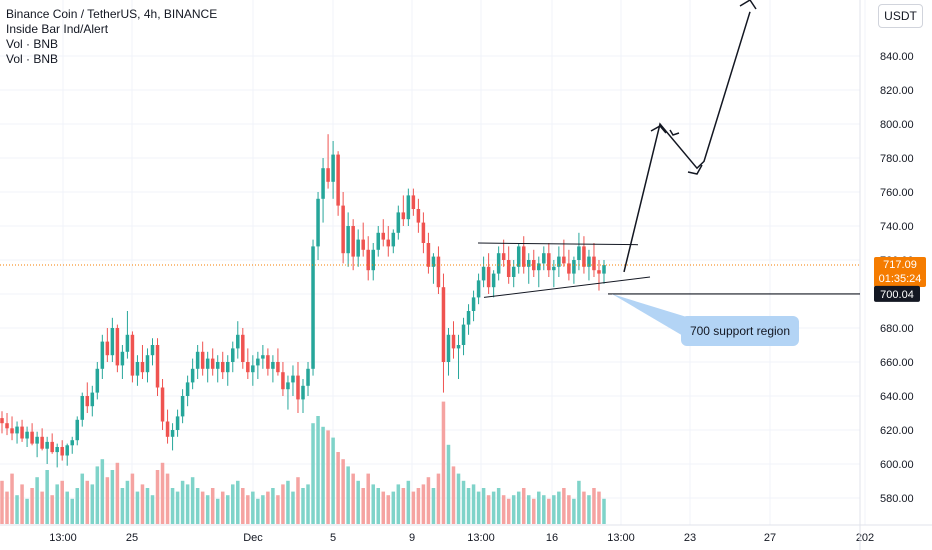 The height and width of the screenshot is (550, 932). What do you see at coordinates (32, 44) in the screenshot?
I see `legend-volume-1: Vol · BNB` at bounding box center [32, 44].